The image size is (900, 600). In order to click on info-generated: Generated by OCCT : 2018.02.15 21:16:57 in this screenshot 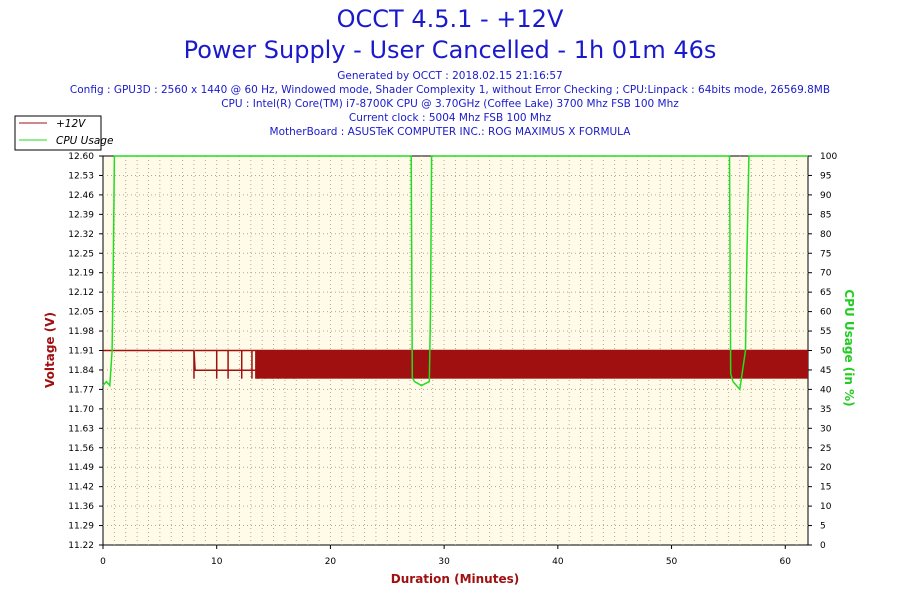, I will do `click(450, 76)`.